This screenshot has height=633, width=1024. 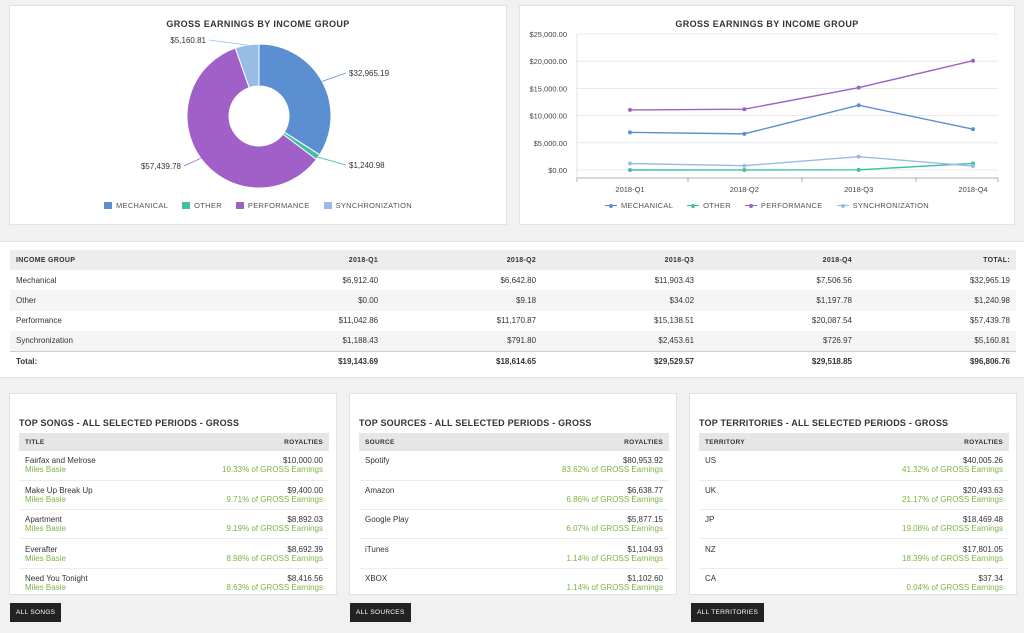 What do you see at coordinates (779, 300) in the screenshot?
I see `table-cell: $1,197.78` at bounding box center [779, 300].